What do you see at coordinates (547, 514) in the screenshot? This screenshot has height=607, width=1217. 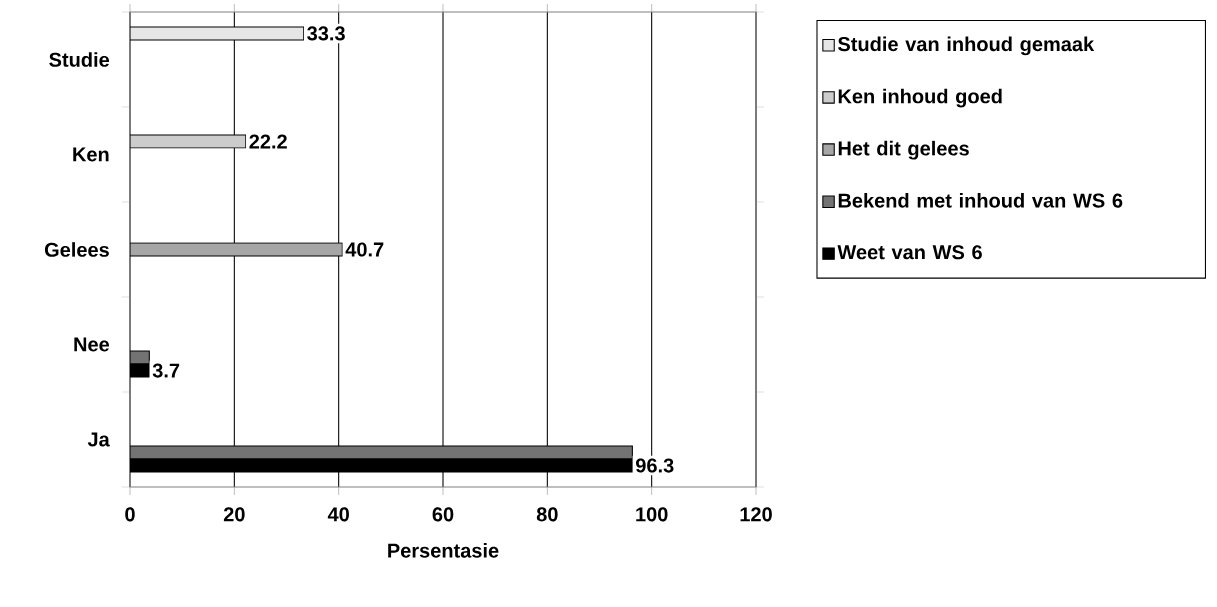 I see `x-tick-label: 80` at bounding box center [547, 514].